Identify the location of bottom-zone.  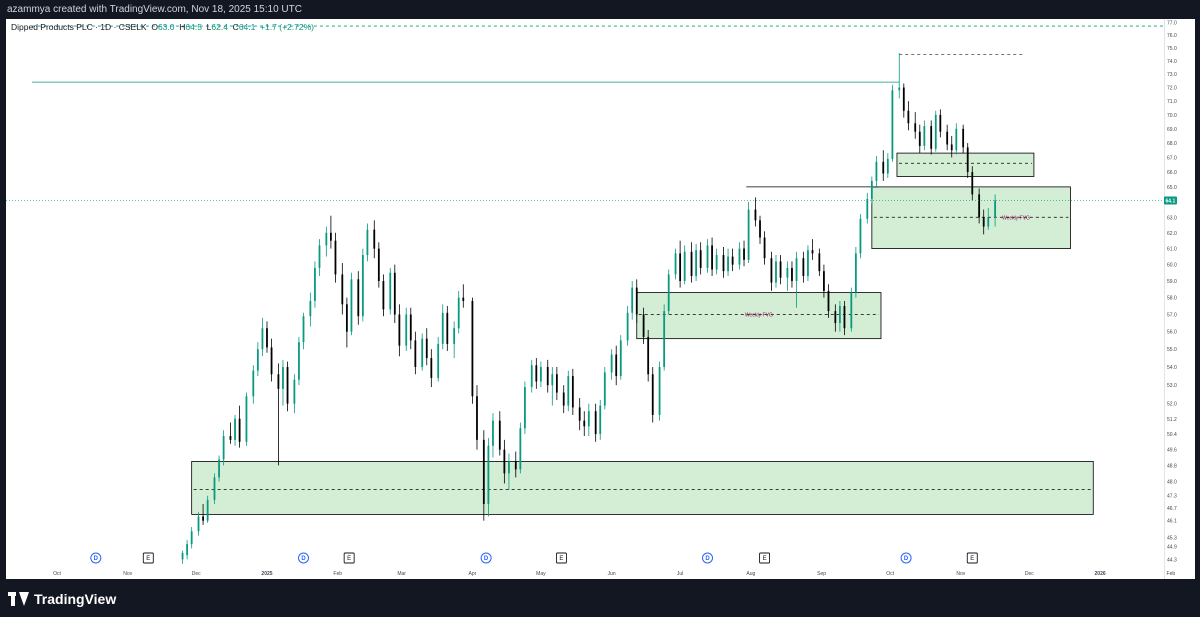
(642, 488).